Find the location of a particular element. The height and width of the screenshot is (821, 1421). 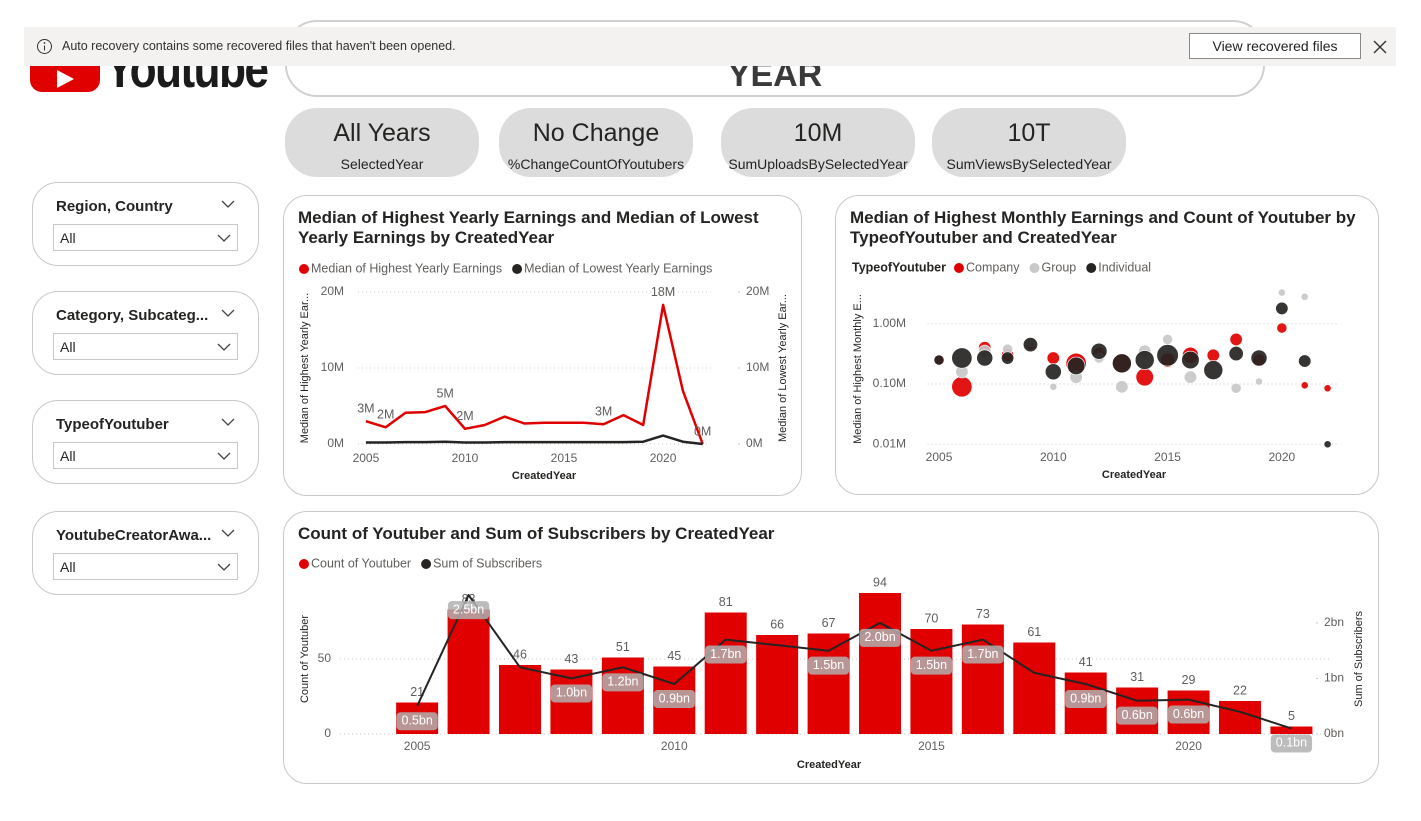

legend-label: Sum of Subscribers is located at coordinates (487, 563).